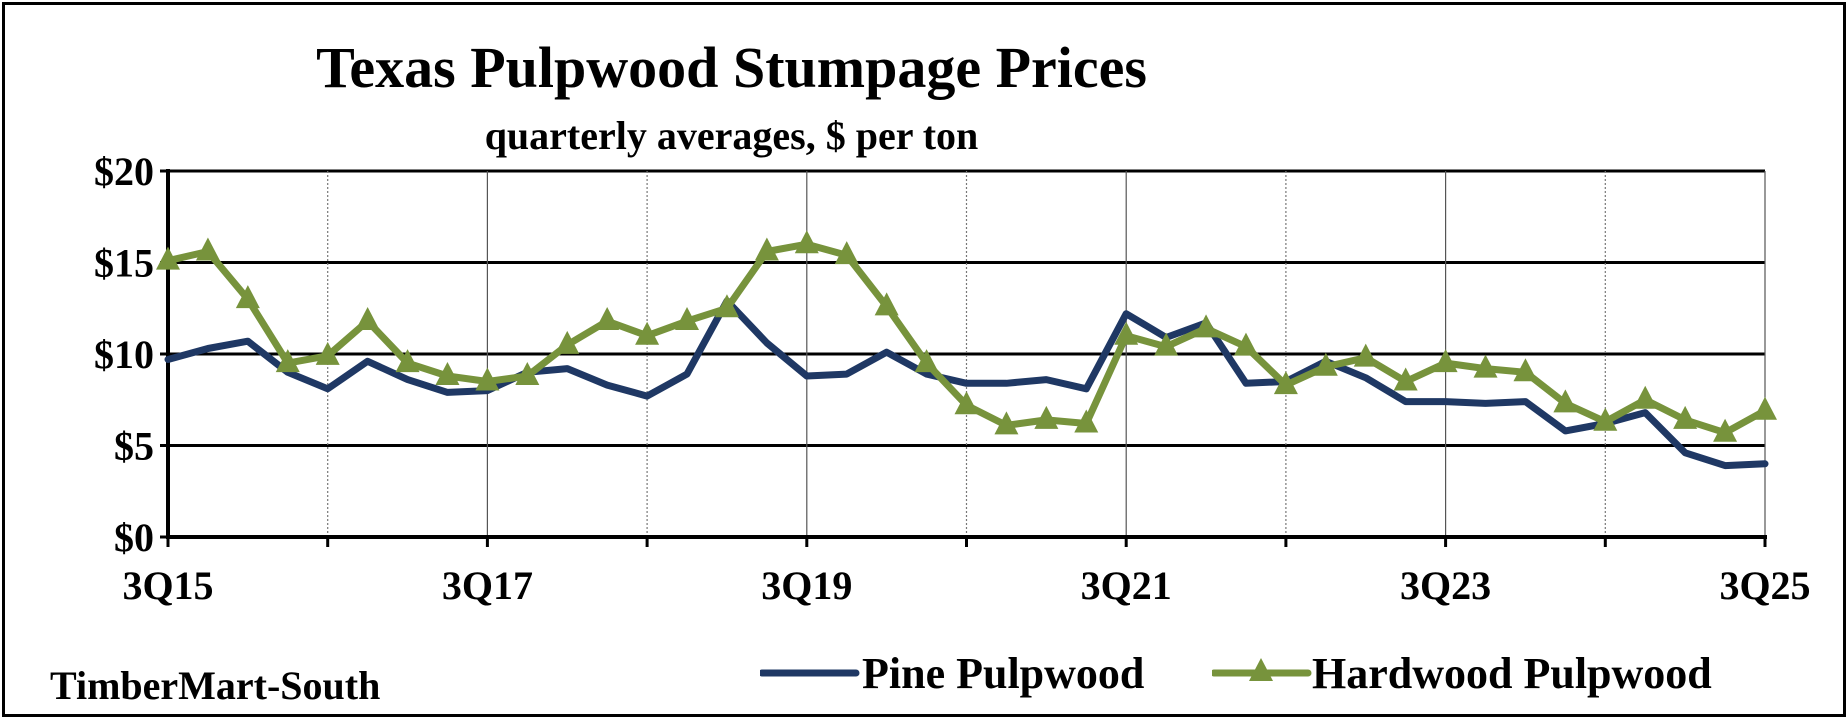 The image size is (1848, 719). I want to click on x-tick-label: 3Q19, so click(806, 585).